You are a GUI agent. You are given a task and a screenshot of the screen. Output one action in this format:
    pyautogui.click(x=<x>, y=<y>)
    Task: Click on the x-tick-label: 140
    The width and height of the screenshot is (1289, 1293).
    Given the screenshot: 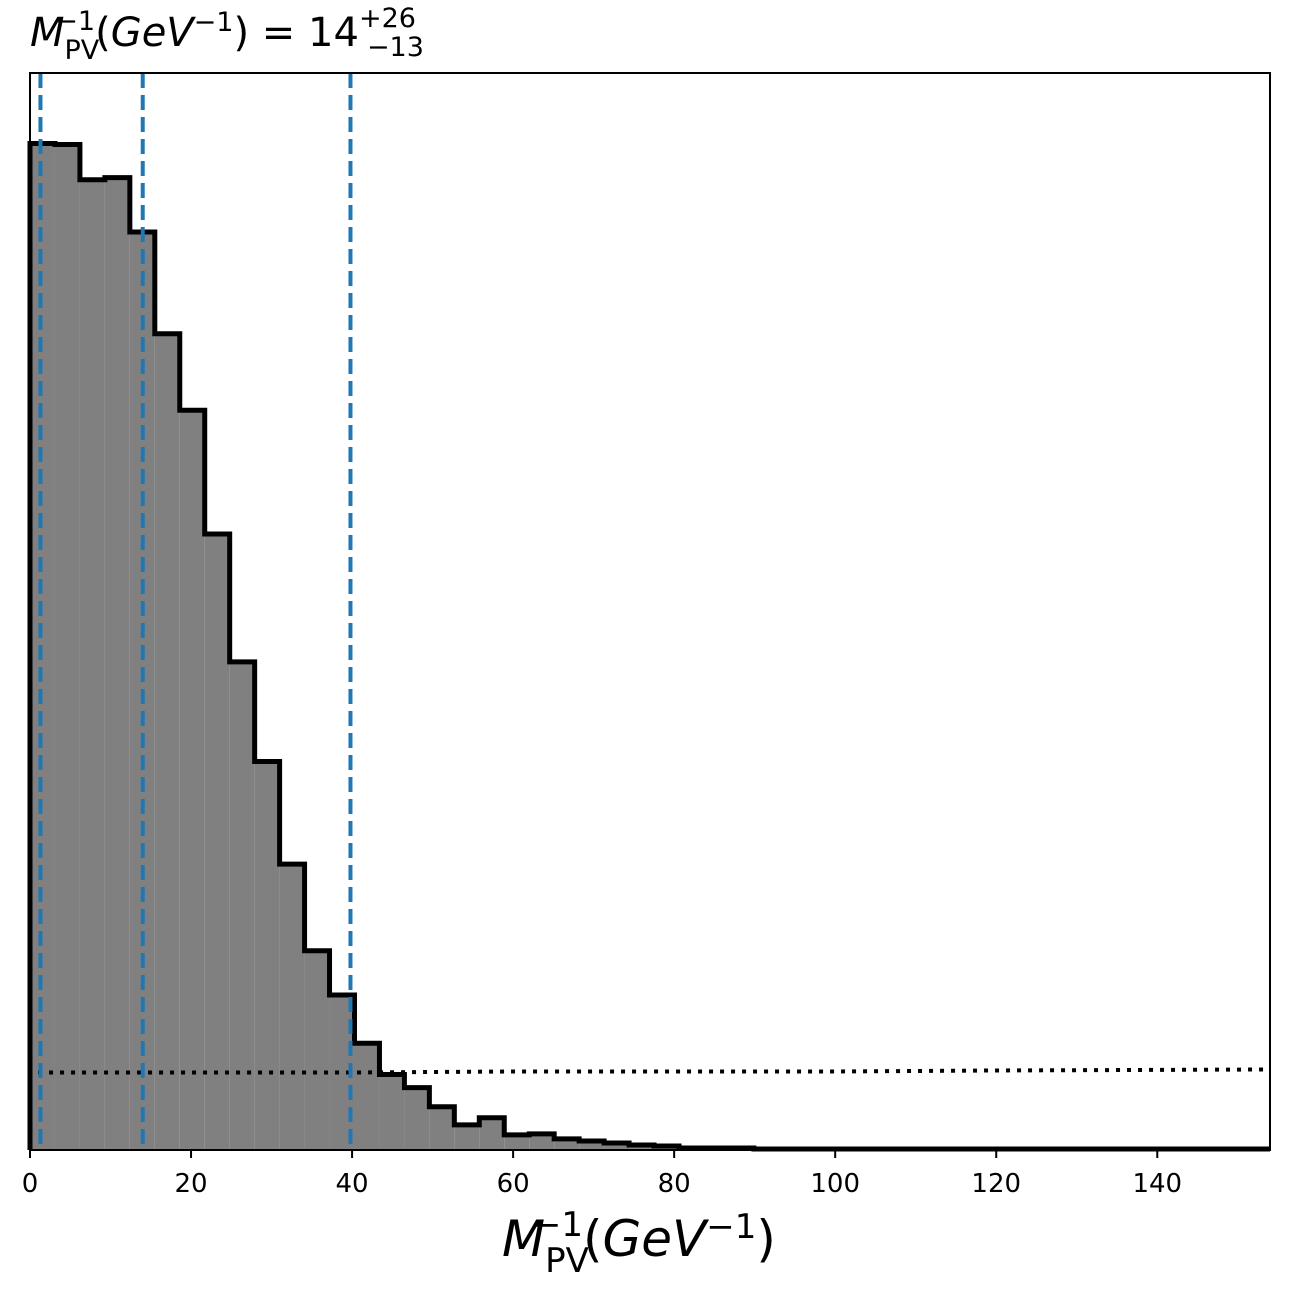 What is the action you would take?
    pyautogui.click(x=1157, y=1184)
    